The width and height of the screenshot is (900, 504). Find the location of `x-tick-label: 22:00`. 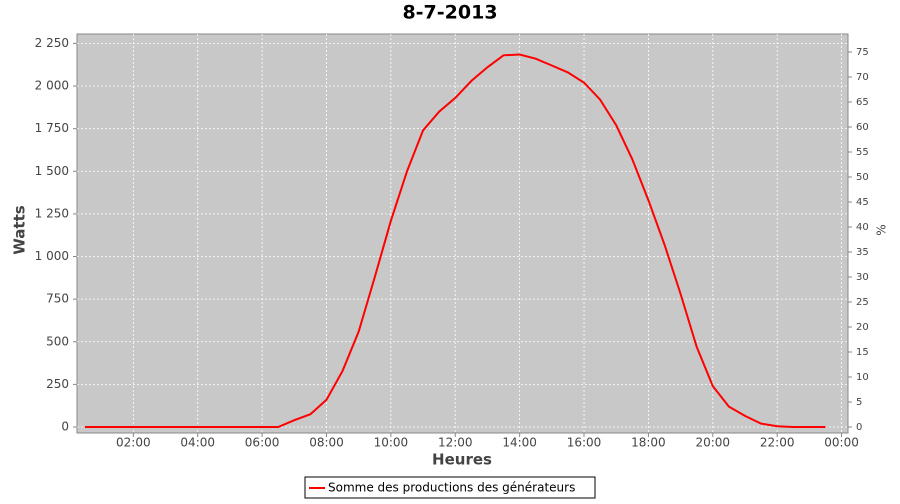

x-tick-label: 22:00 is located at coordinates (777, 443).